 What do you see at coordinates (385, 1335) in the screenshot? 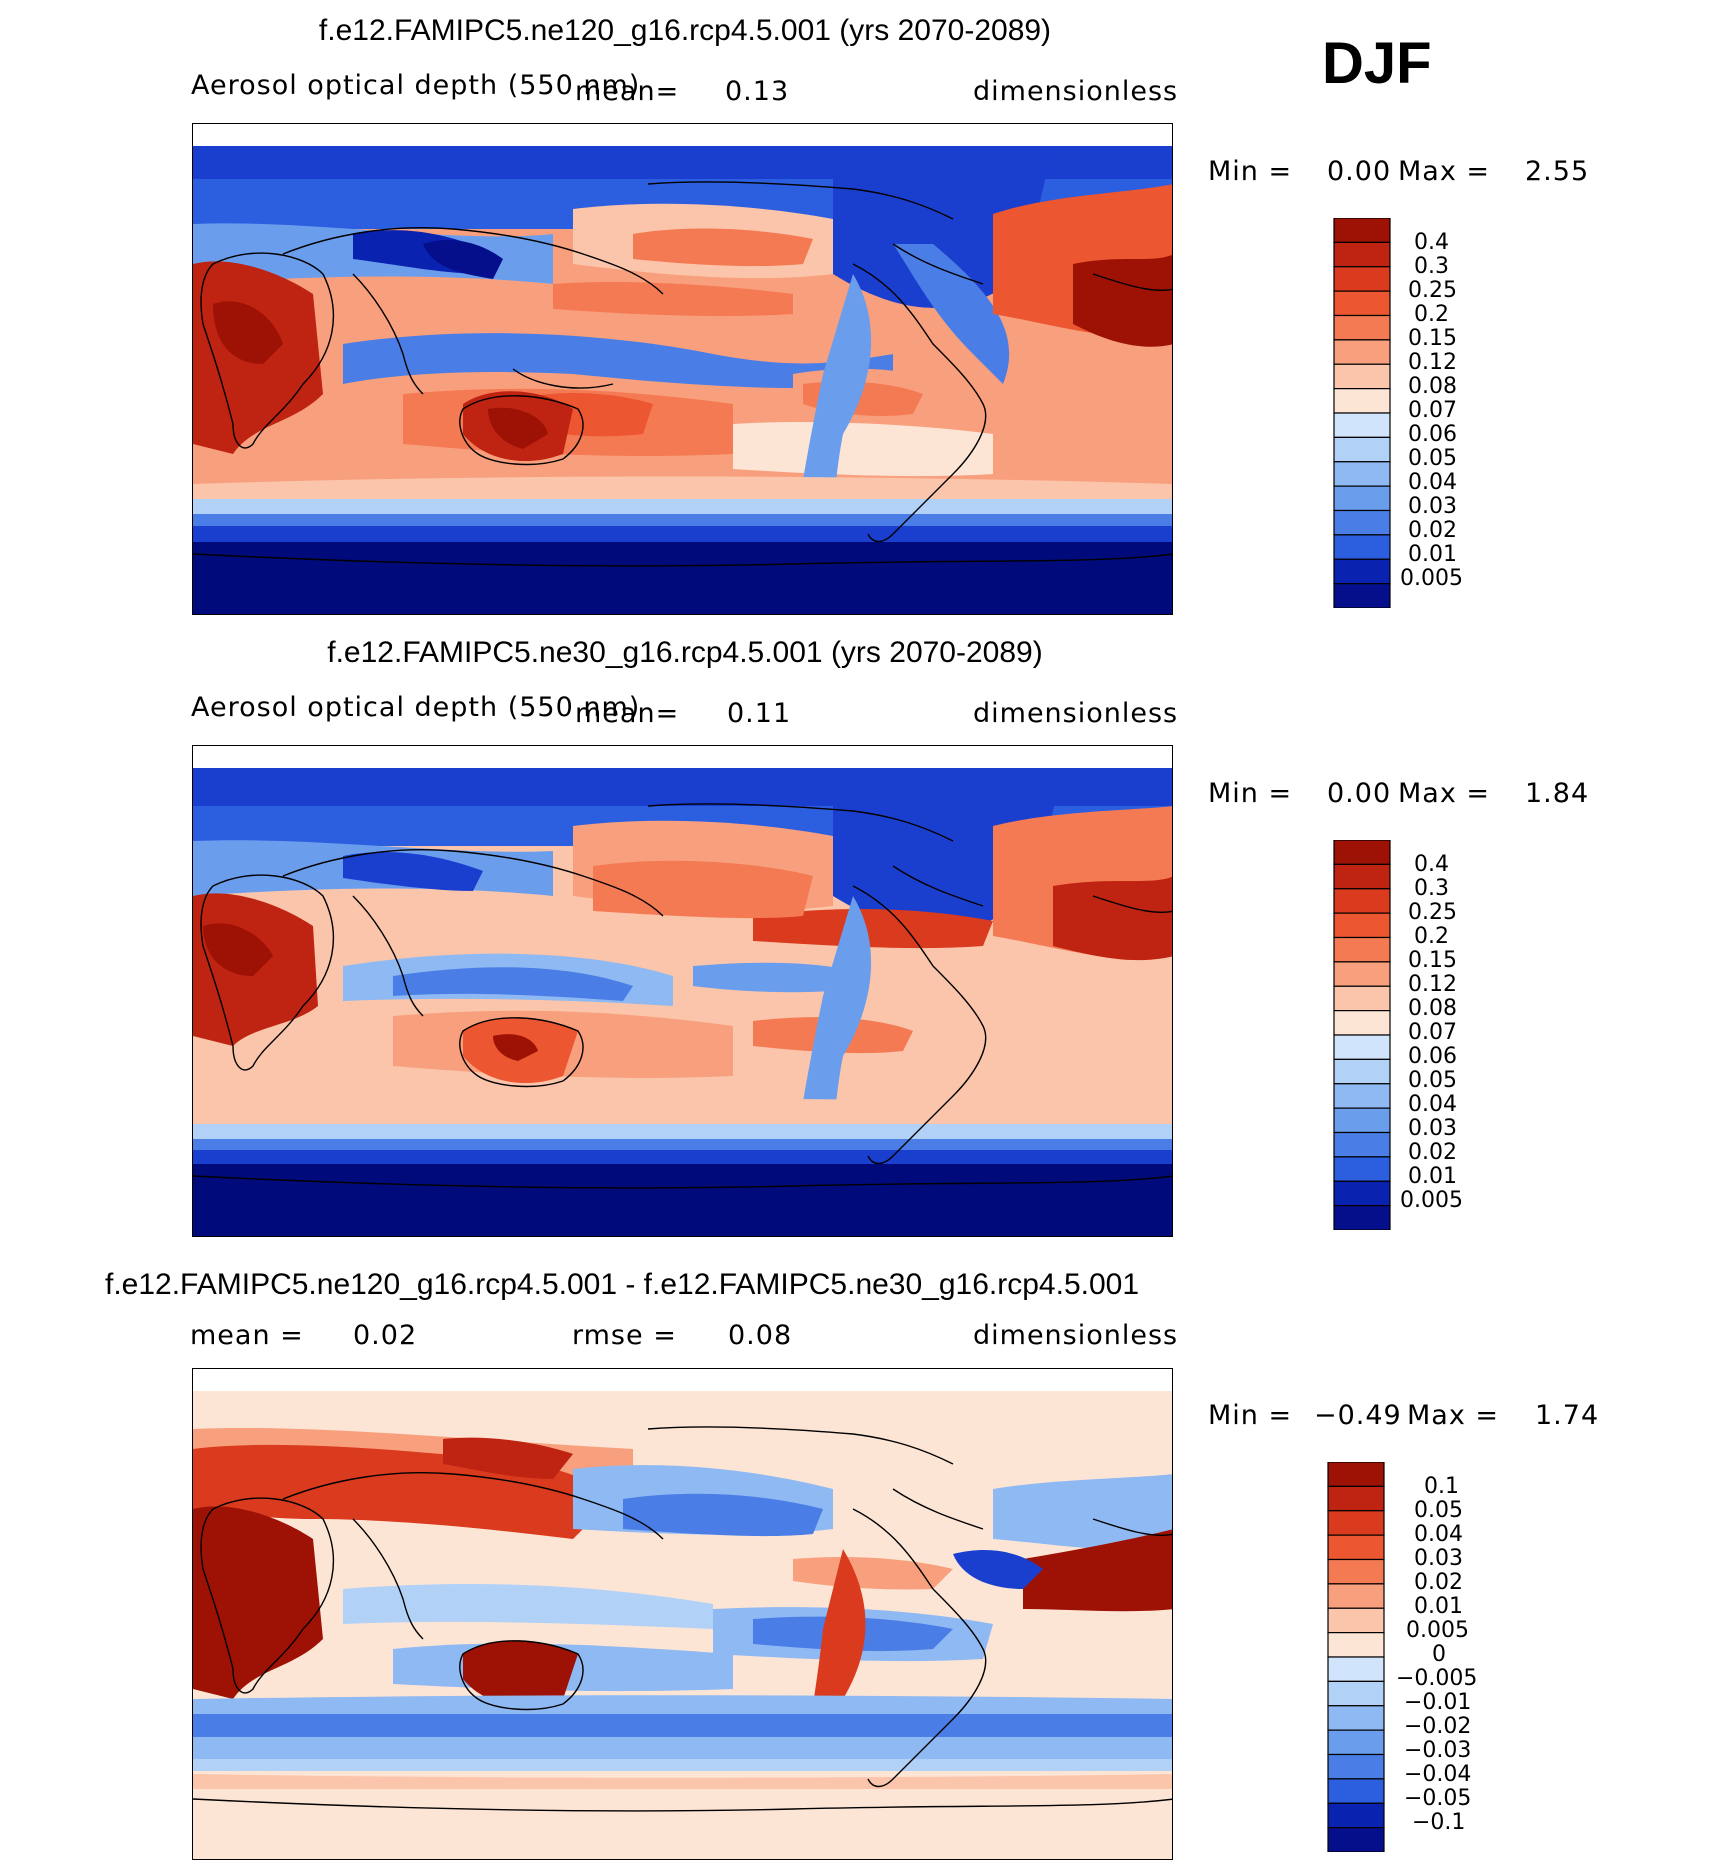
I see `panel3-mean-value: 0.02` at bounding box center [385, 1335].